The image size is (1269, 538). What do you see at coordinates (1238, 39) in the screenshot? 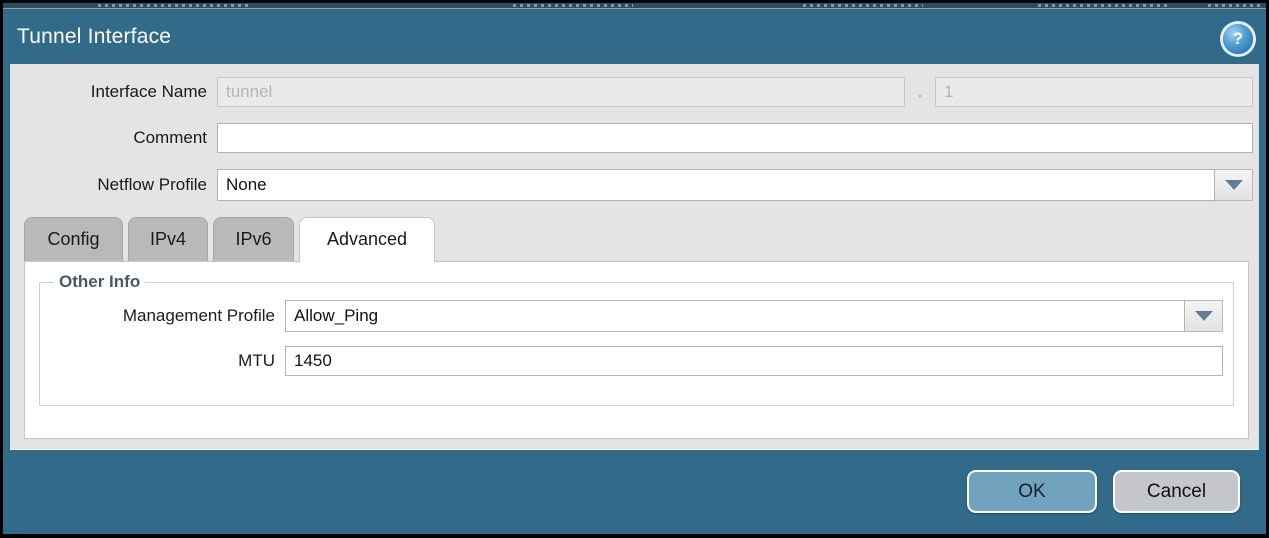
I see `help-icon: ?` at bounding box center [1238, 39].